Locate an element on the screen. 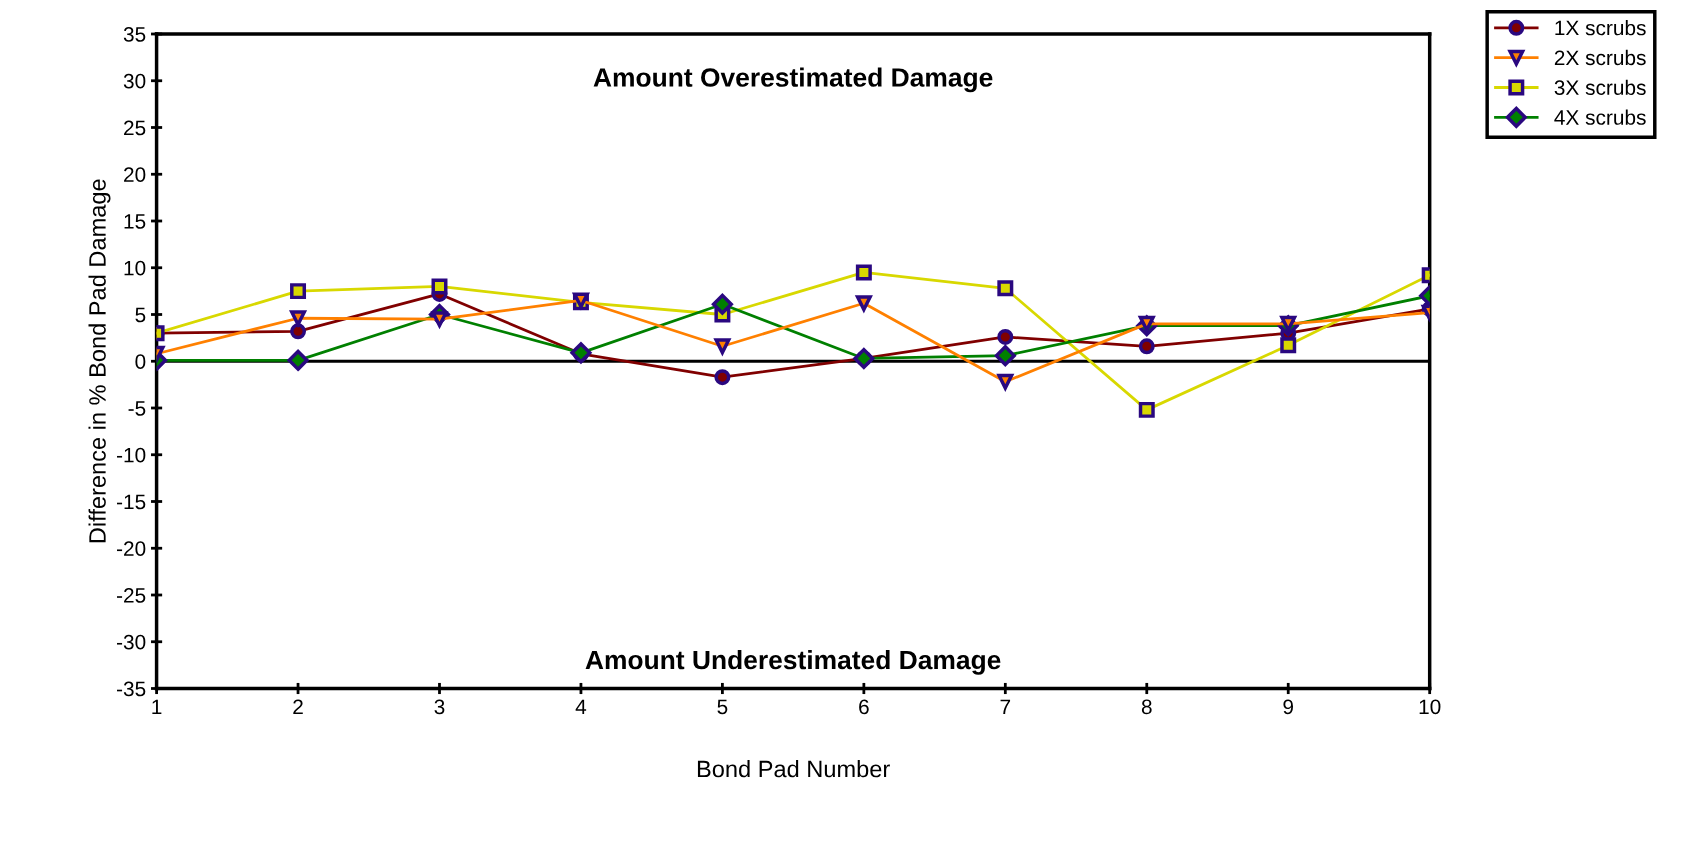  y-tick-label: 20 is located at coordinates (135, 174).